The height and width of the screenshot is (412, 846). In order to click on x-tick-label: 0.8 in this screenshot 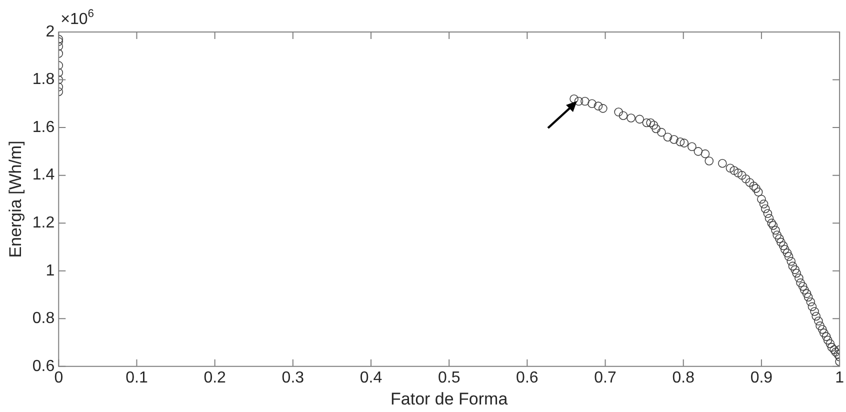, I will do `click(683, 377)`.